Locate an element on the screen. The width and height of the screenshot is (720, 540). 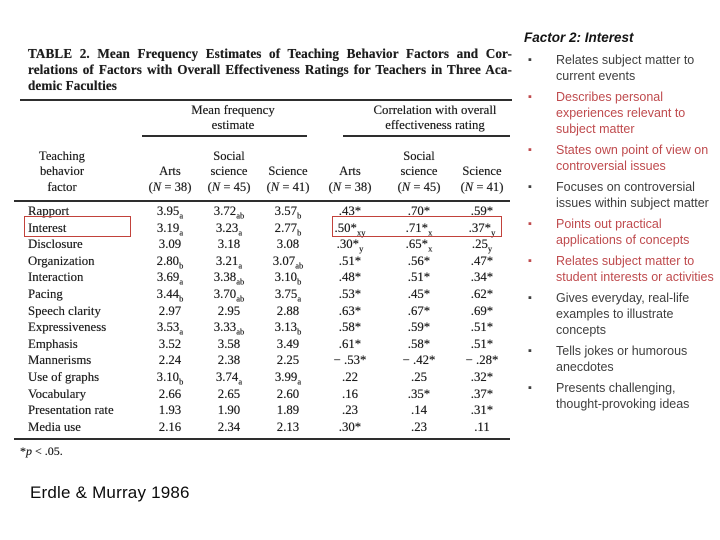
row-label: Disclosure is located at coordinates (55, 244).